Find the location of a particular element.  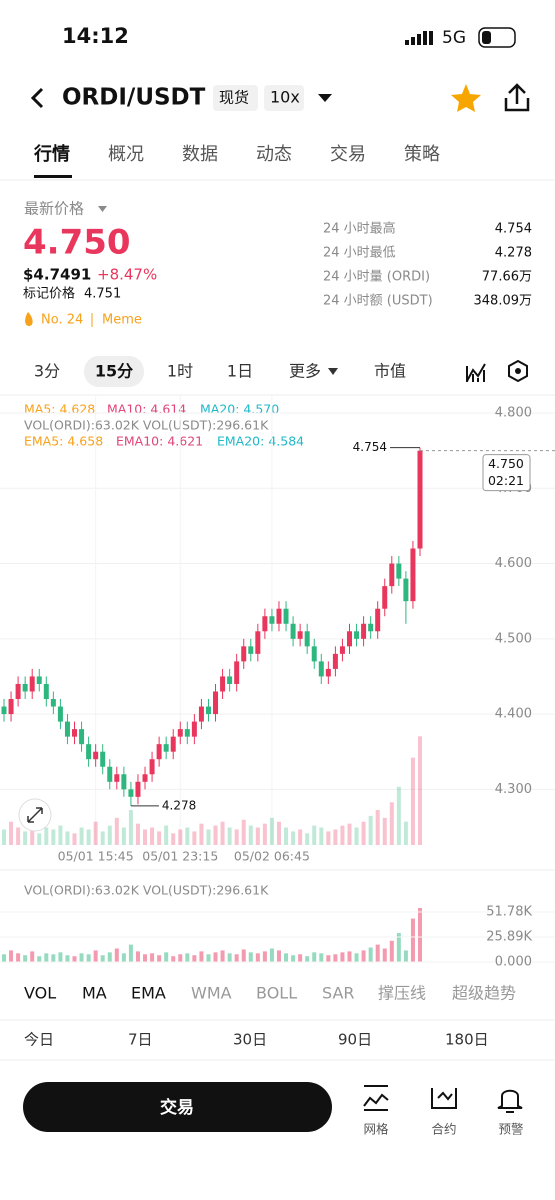

timeframe: 更多 is located at coordinates (305, 371).